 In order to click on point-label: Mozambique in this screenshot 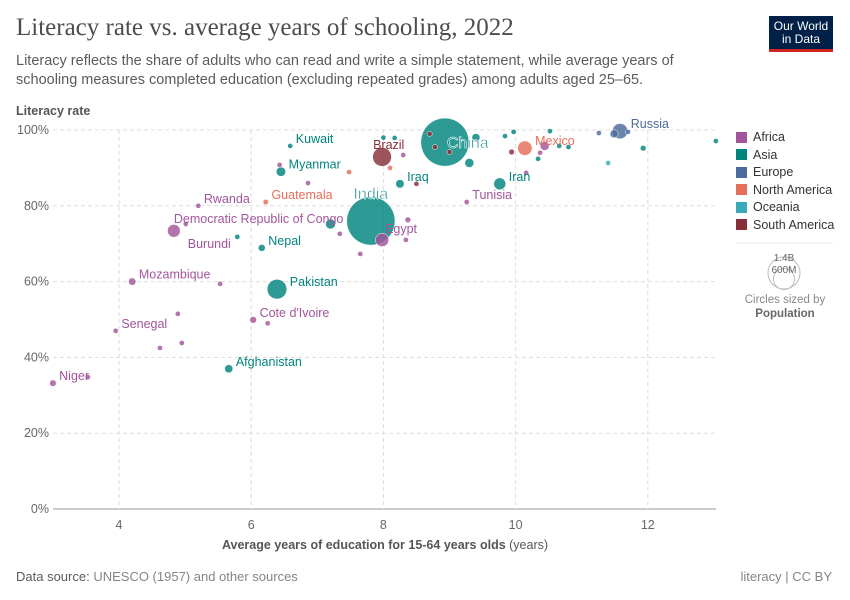, I will do `click(175, 275)`.